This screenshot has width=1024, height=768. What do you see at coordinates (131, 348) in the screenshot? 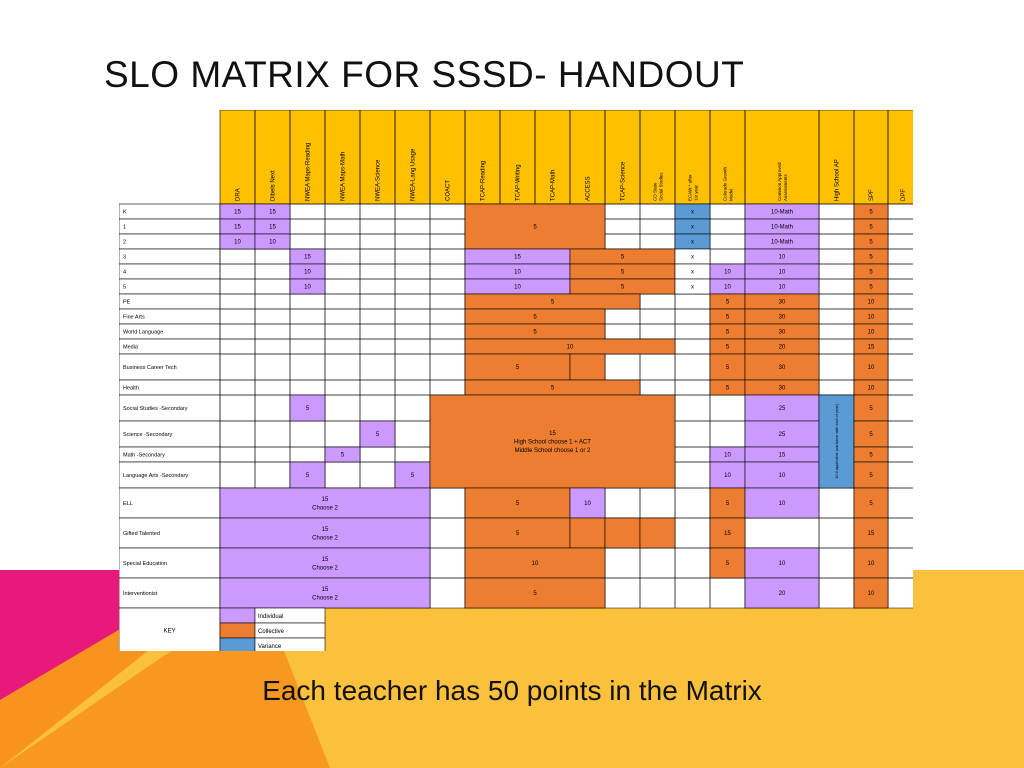
I see `row-label-text: Media` at bounding box center [131, 348].